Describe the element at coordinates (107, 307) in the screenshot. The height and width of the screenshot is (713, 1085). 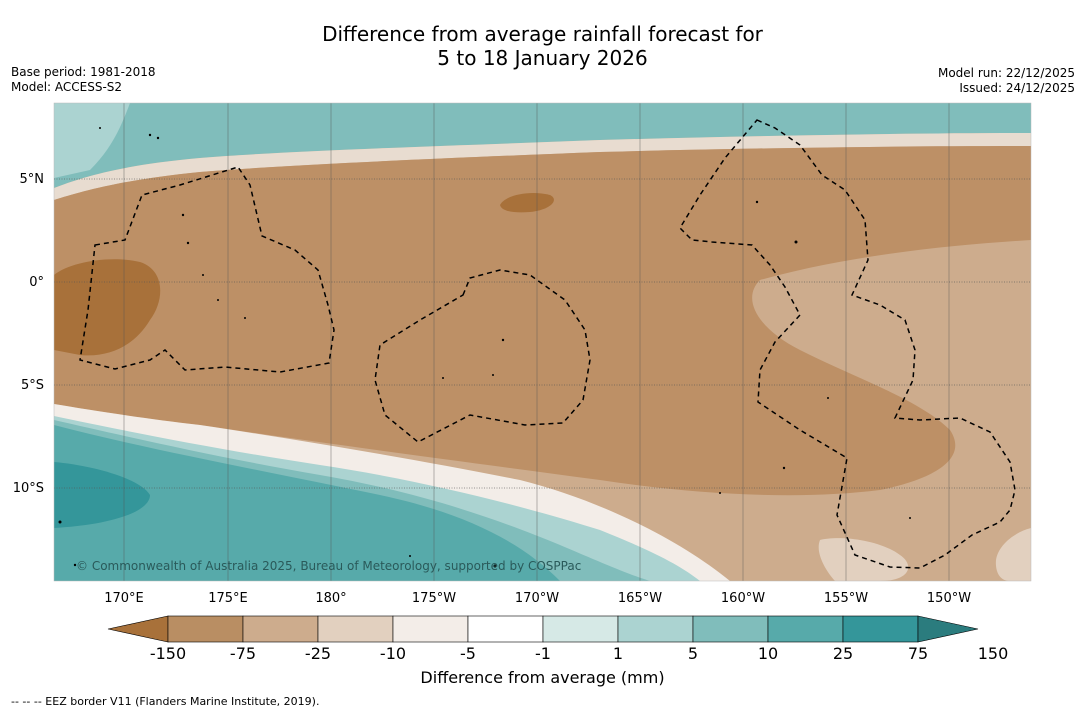
I see `strong-negative-west` at that location.